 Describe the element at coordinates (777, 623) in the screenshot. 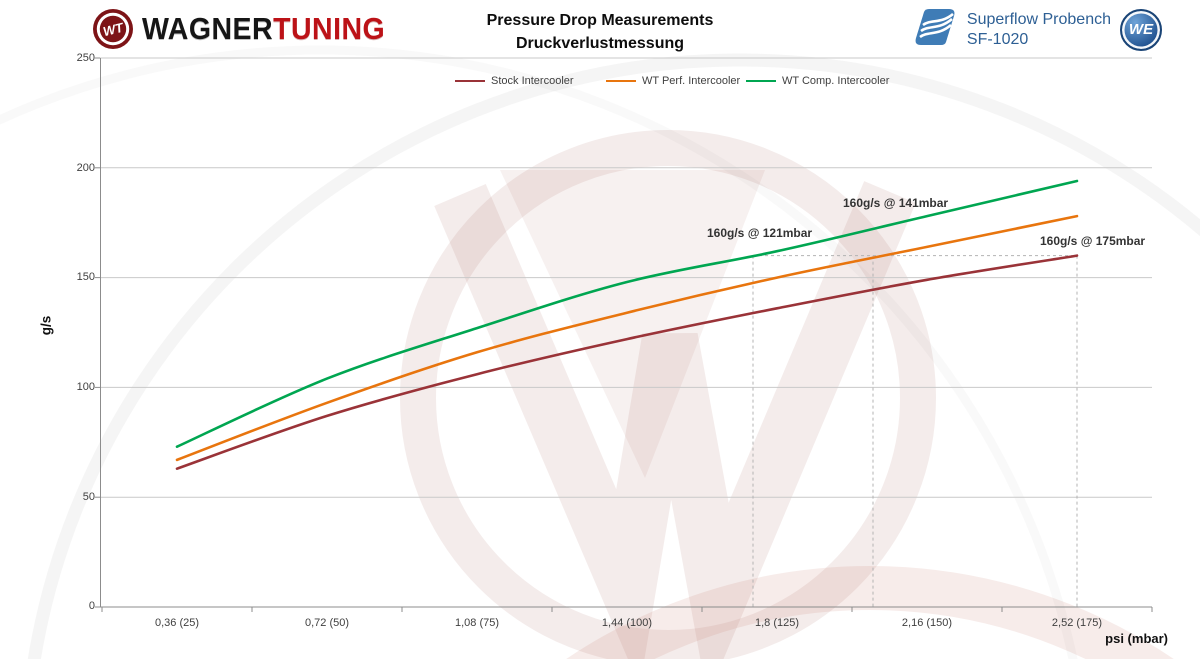

I see `x-tick-label: 1,8 (125)` at that location.